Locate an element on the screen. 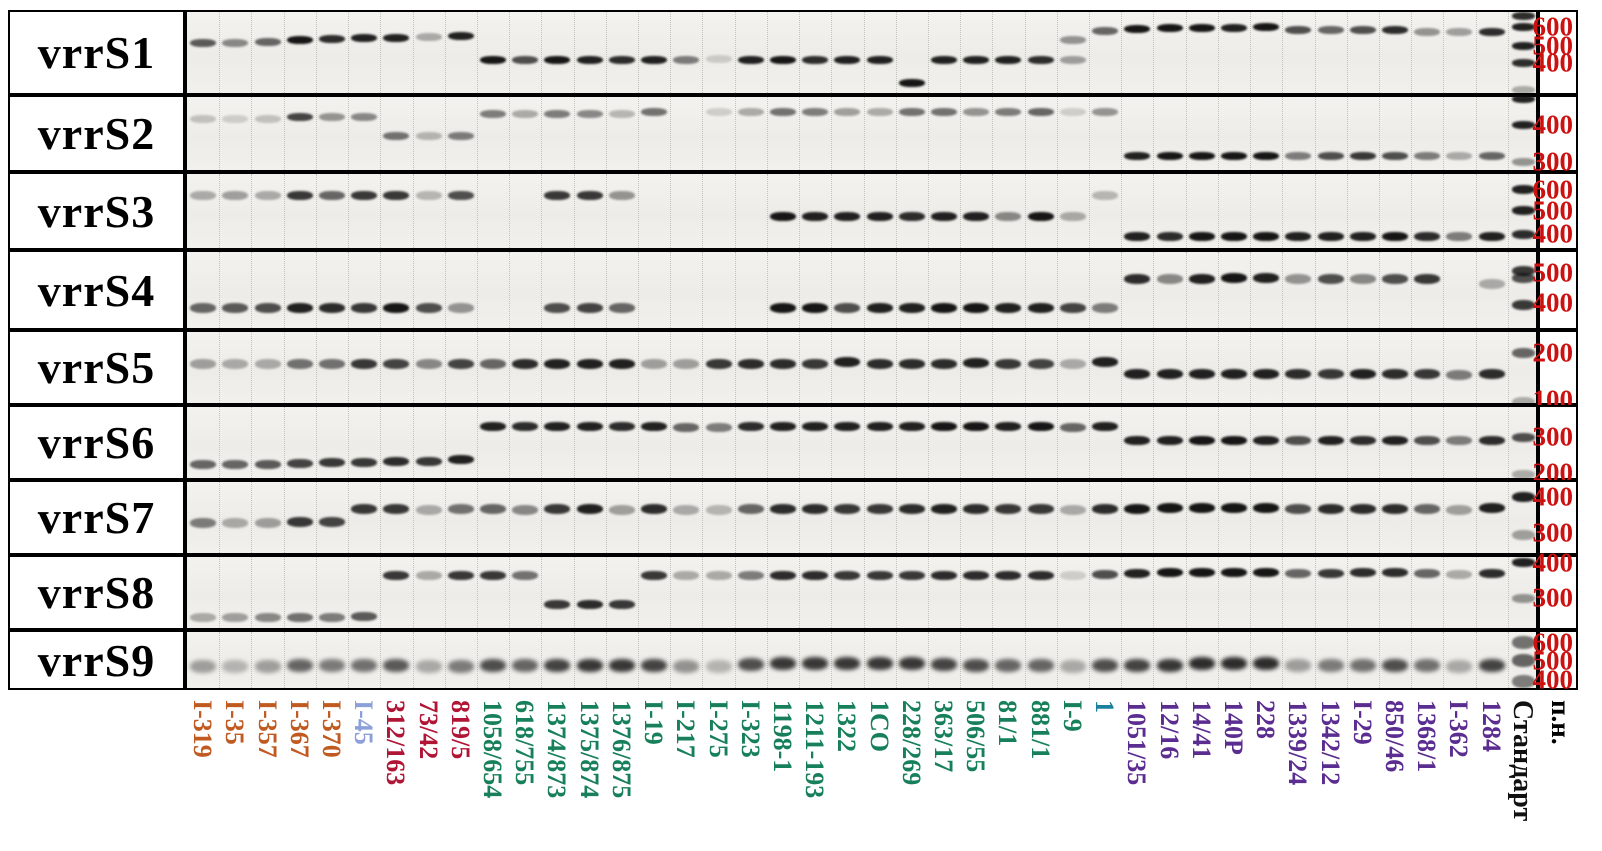 This screenshot has height=851, width=1602. lane-label-1376/875: 1376/875 is located at coordinates (621, 749).